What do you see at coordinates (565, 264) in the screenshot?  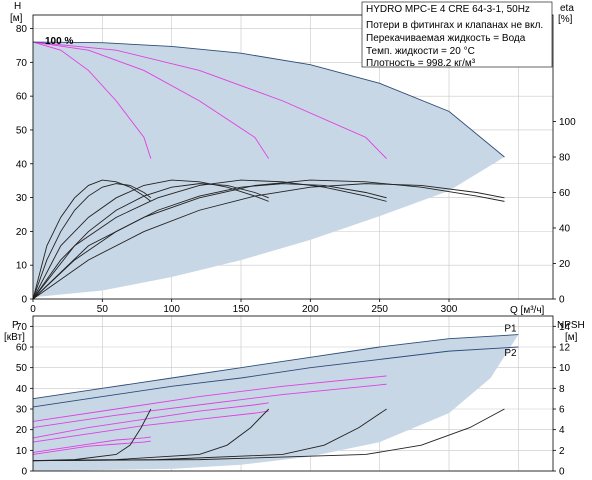 I see `tick-label-right: 20` at bounding box center [565, 264].